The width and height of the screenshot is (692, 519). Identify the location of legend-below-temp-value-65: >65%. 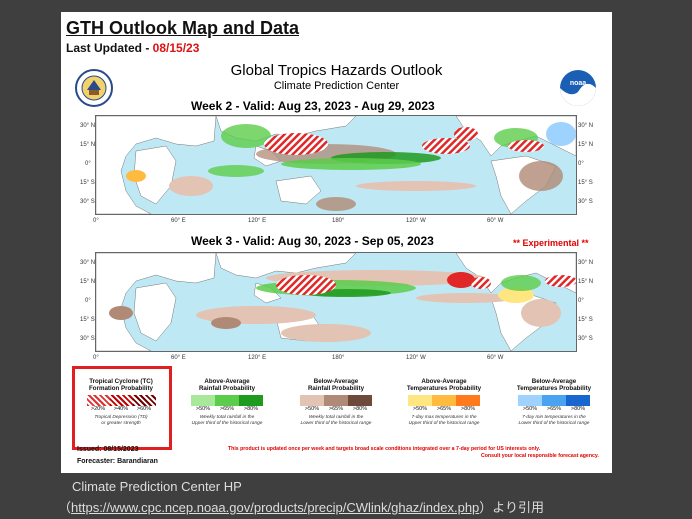
(554, 409).